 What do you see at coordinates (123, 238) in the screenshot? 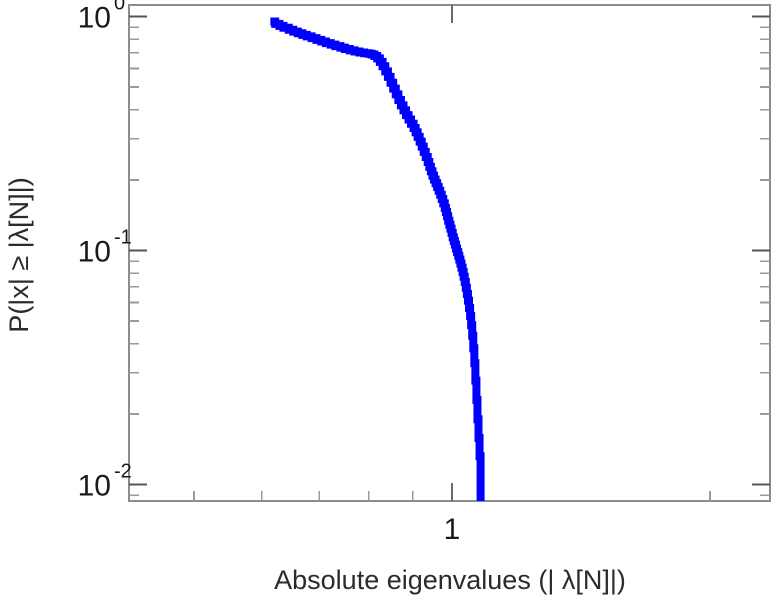
I see `y-tick-exponent-1: -1` at bounding box center [123, 238].